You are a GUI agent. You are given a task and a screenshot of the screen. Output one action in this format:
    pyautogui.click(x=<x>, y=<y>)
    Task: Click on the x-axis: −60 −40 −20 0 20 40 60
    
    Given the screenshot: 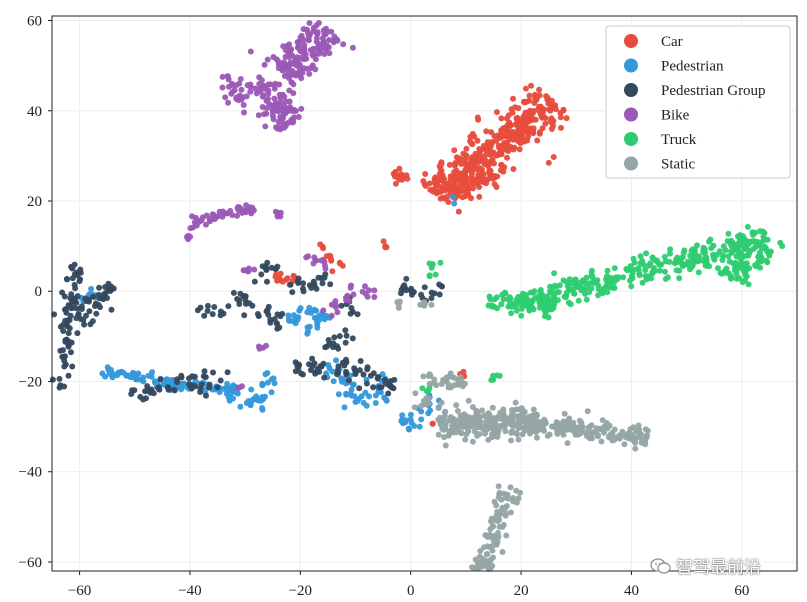 What is the action you would take?
    pyautogui.click(x=408, y=585)
    